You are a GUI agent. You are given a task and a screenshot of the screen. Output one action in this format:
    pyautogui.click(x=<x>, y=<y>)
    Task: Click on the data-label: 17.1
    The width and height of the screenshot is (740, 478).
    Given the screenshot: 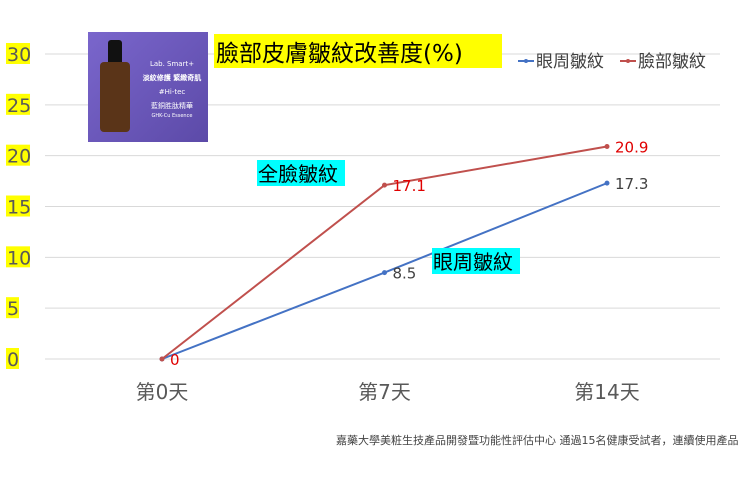 What is the action you would take?
    pyautogui.click(x=409, y=186)
    